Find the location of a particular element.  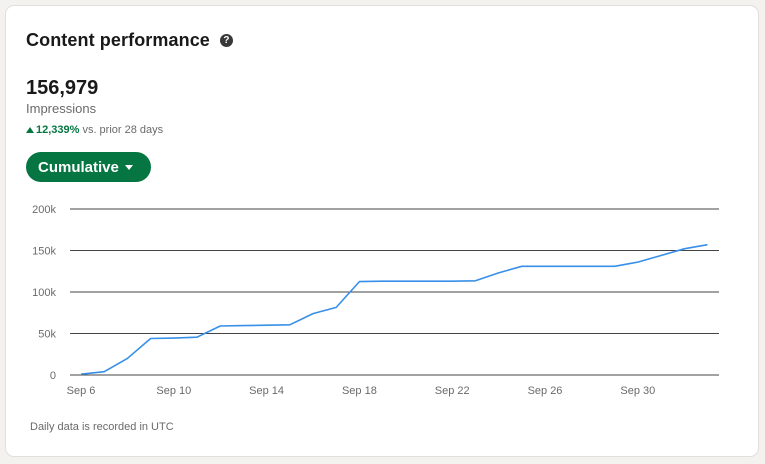

card-header: Content performance ? is located at coordinates (129, 40).